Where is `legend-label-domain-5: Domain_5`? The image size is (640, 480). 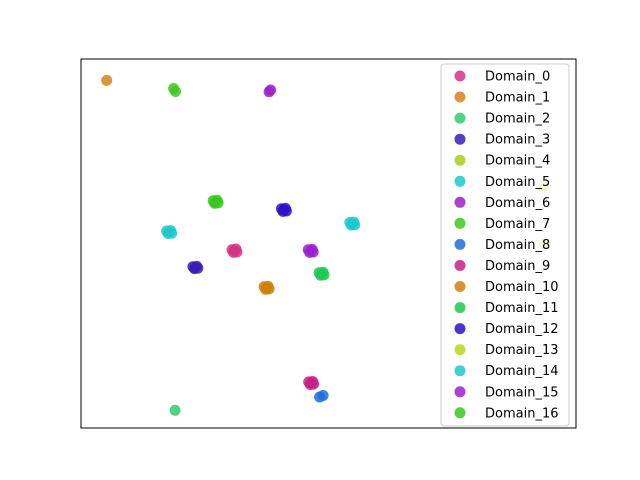
legend-label-domain-5: Domain_5 is located at coordinates (517, 182).